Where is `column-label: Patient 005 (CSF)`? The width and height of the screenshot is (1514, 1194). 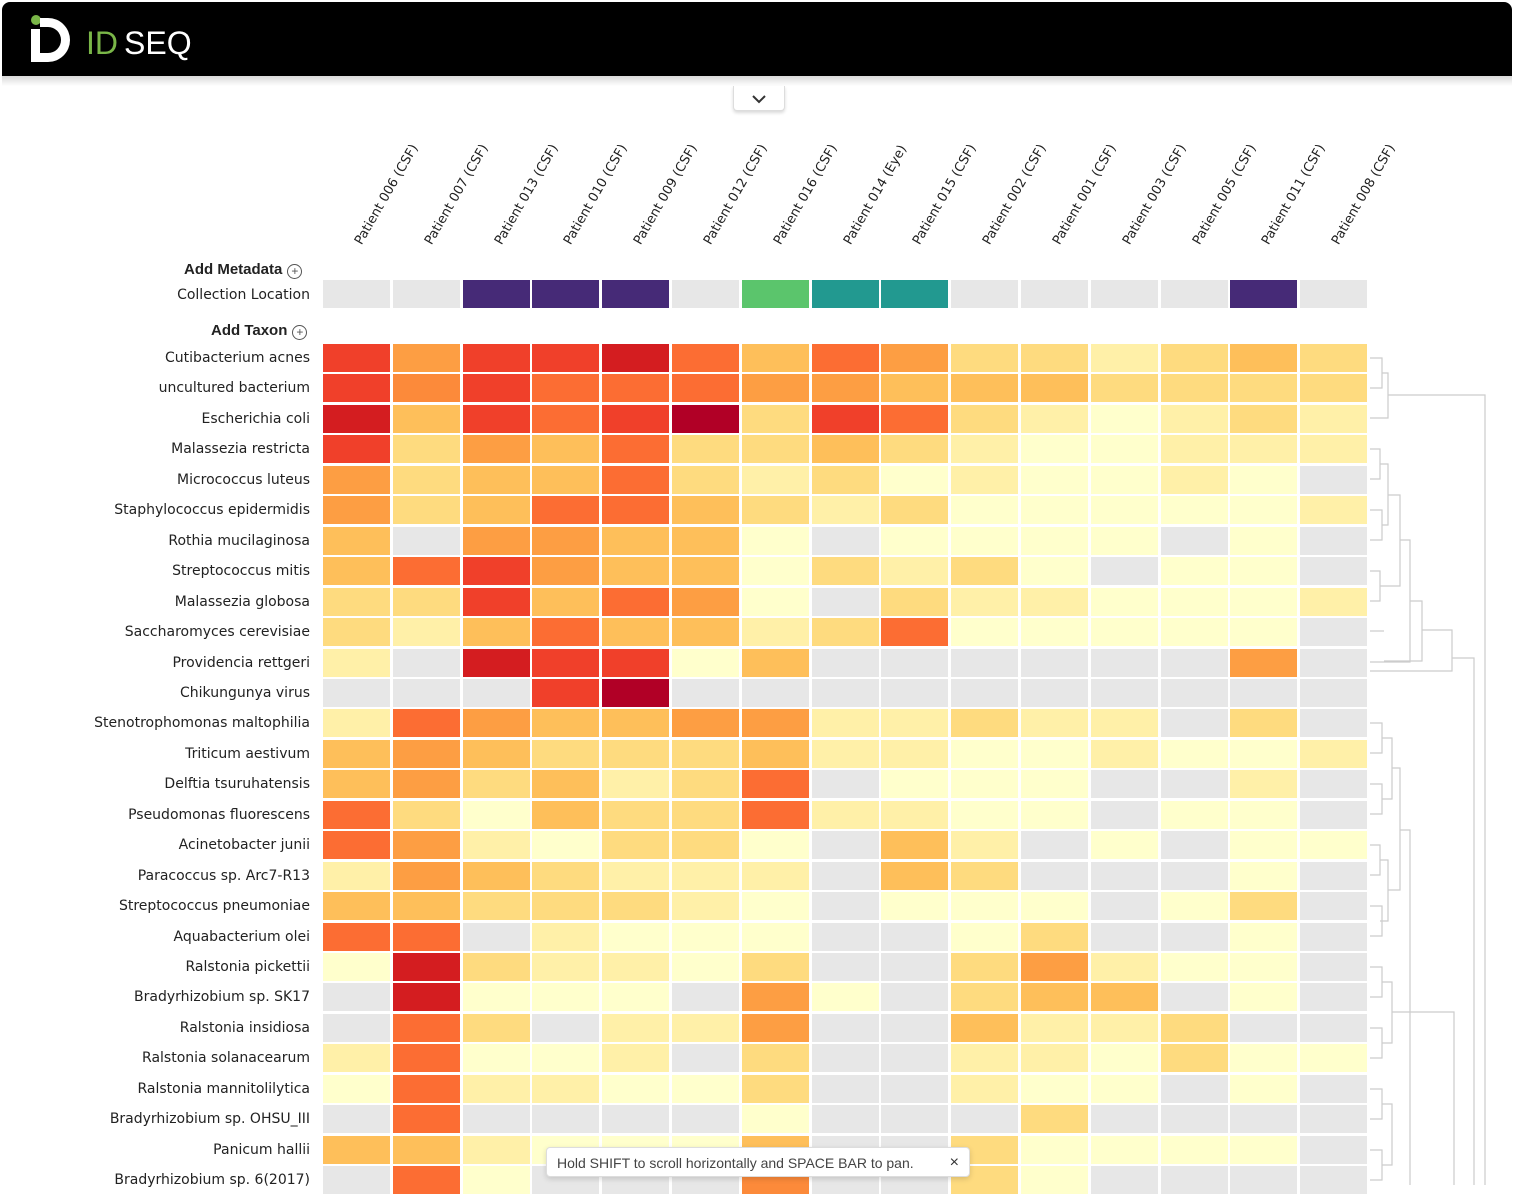
column-label: Patient 005 (CSF) is located at coordinates (1224, 194).